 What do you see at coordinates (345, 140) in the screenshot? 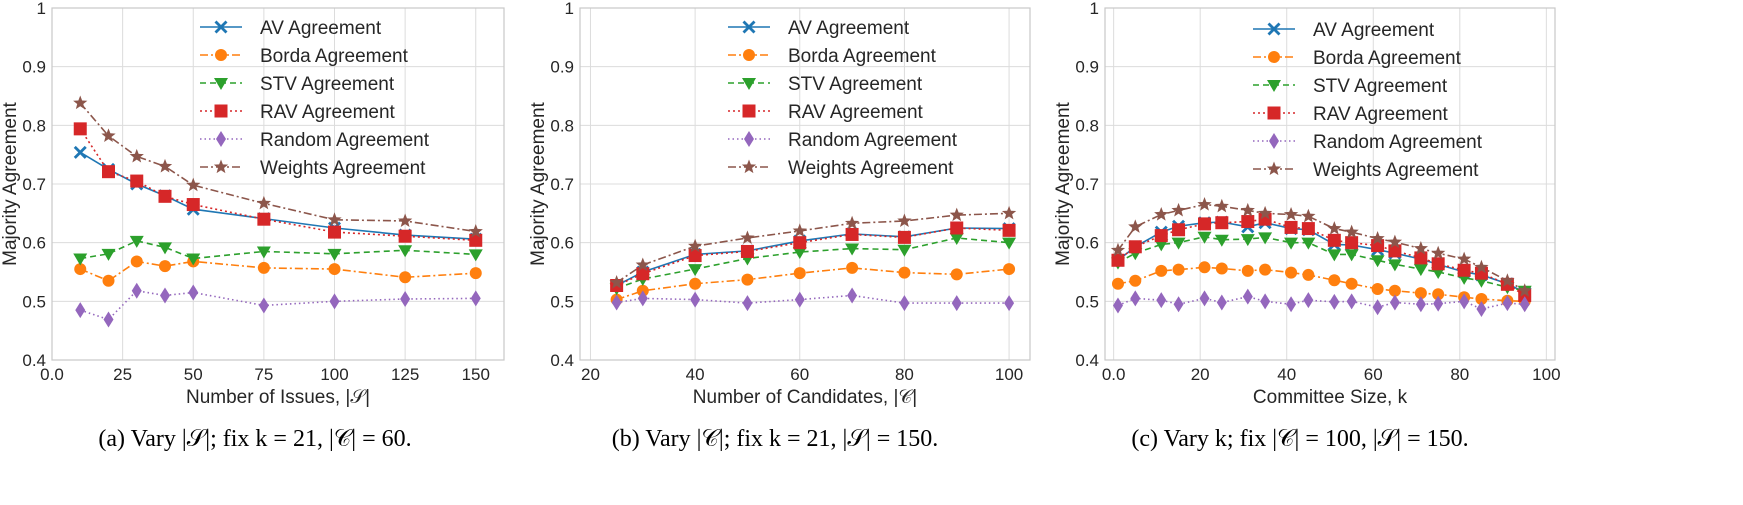
I see `legend-label: Random Agreement` at bounding box center [345, 140].